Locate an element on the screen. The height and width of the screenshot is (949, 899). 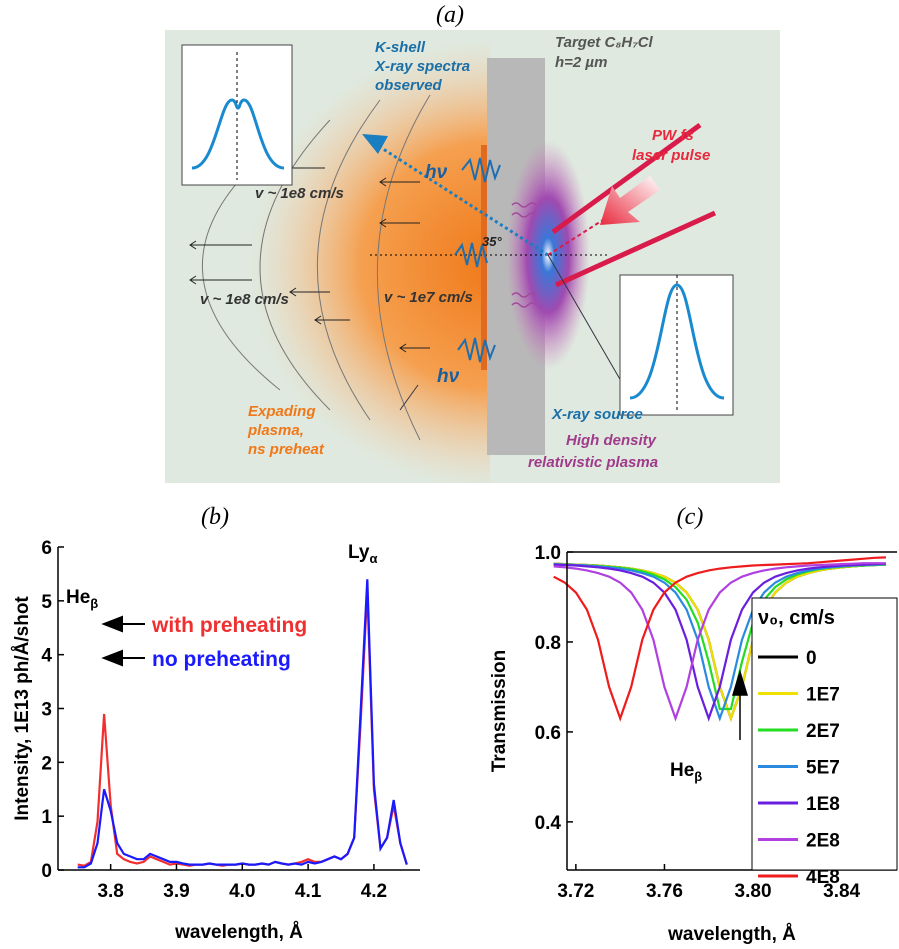
y-tick-label: 2 is located at coordinates (46, 763).